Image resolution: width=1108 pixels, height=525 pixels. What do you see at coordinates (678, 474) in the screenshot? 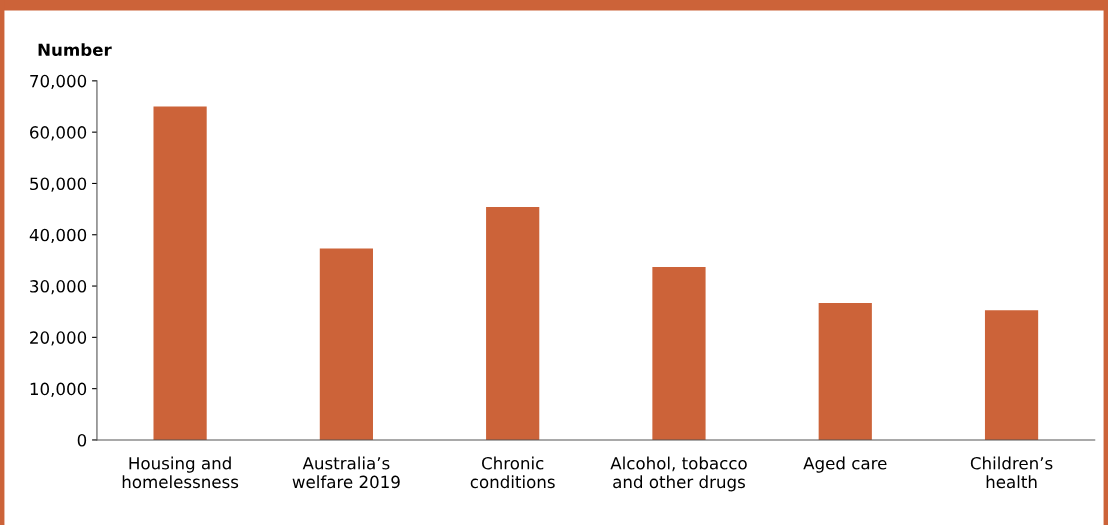
I see `x-tick-label: Alcohol, tobacco and other drugs` at bounding box center [678, 474].